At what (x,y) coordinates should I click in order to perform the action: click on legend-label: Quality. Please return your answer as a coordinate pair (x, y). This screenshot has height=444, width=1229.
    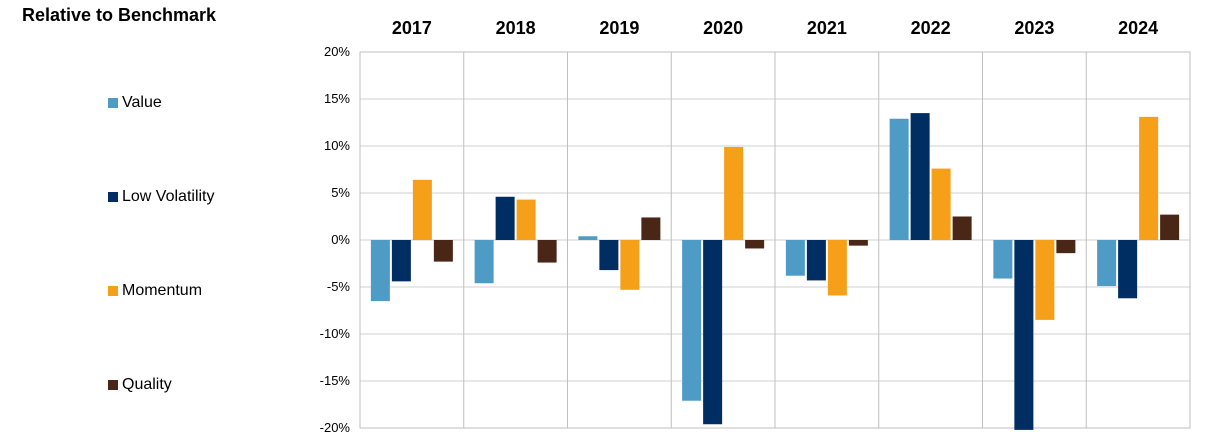
    Looking at the image, I should click on (147, 384).